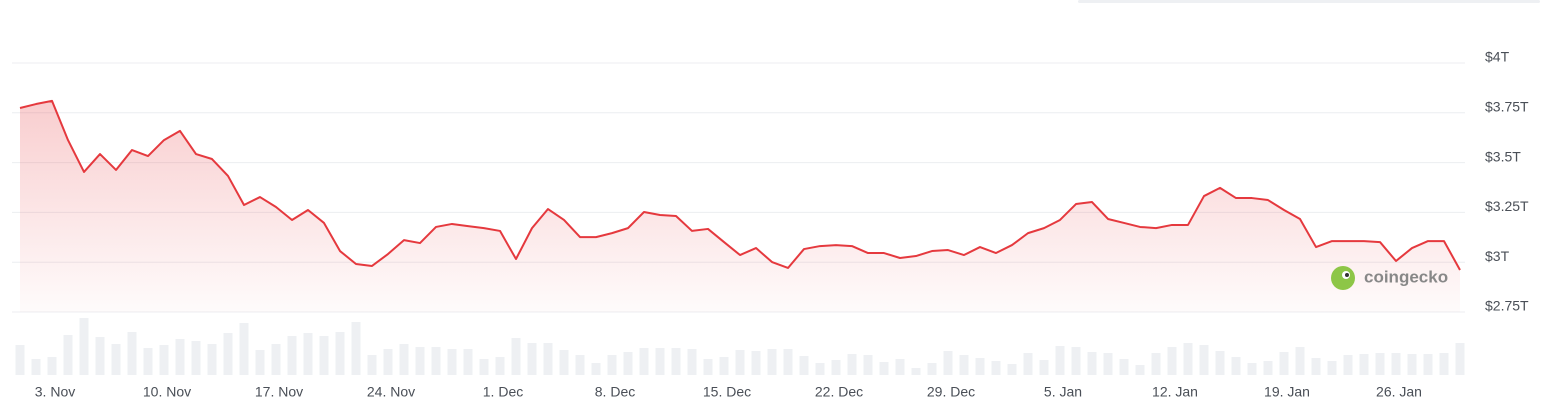 The image size is (1551, 417). I want to click on x-tick-label: 17. Nov, so click(279, 392).